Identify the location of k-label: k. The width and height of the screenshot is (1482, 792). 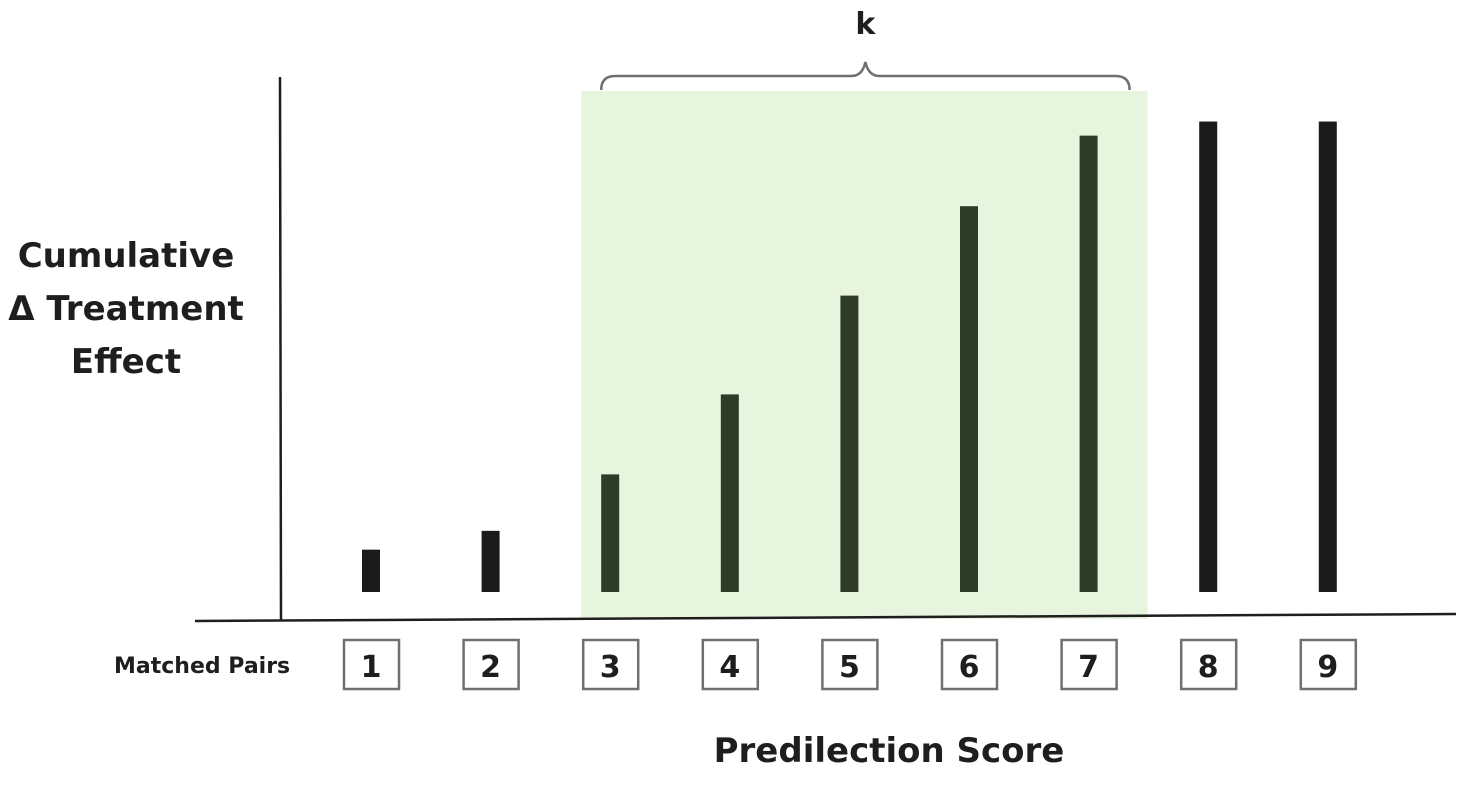
(865, 24).